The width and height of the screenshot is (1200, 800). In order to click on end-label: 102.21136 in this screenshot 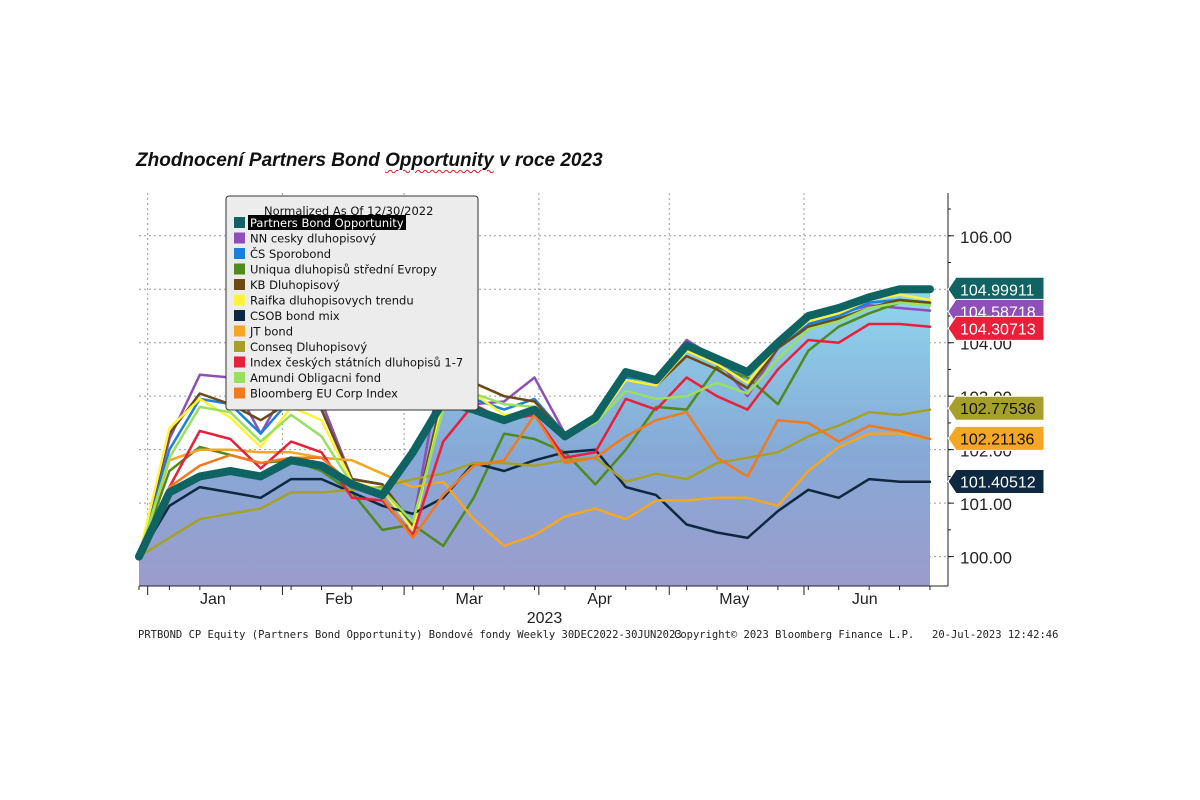, I will do `click(996, 438)`.